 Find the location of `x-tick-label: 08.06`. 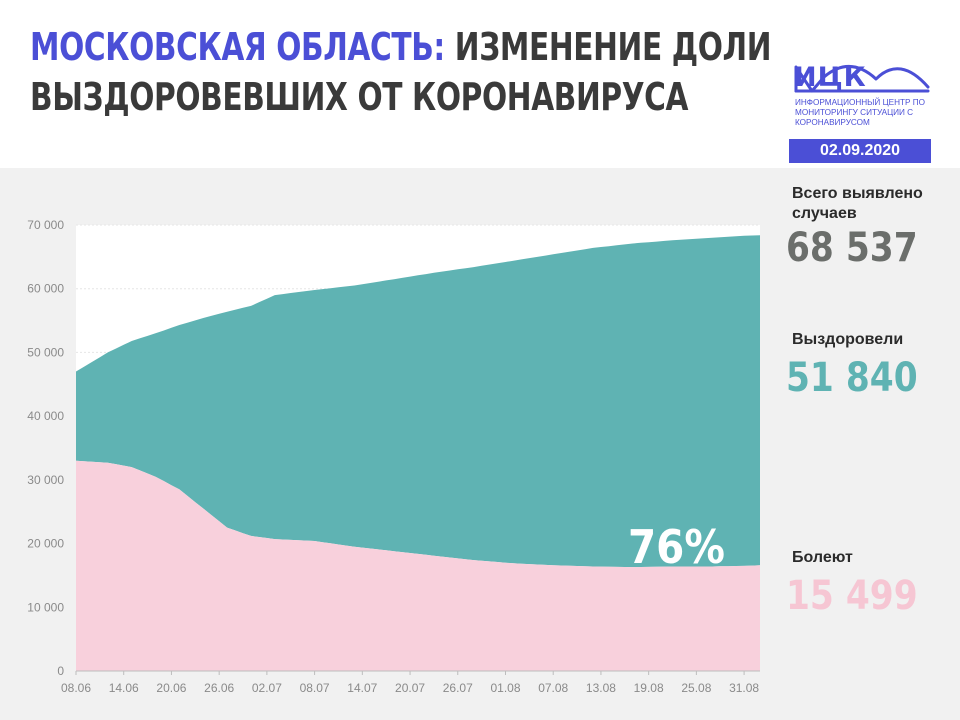

x-tick-label: 08.06 is located at coordinates (76, 688).